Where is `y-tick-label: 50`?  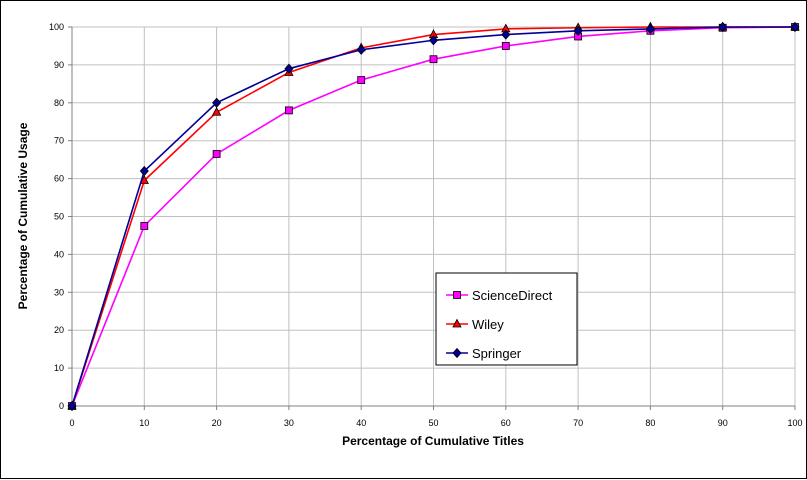
y-tick-label: 50 is located at coordinates (59, 217).